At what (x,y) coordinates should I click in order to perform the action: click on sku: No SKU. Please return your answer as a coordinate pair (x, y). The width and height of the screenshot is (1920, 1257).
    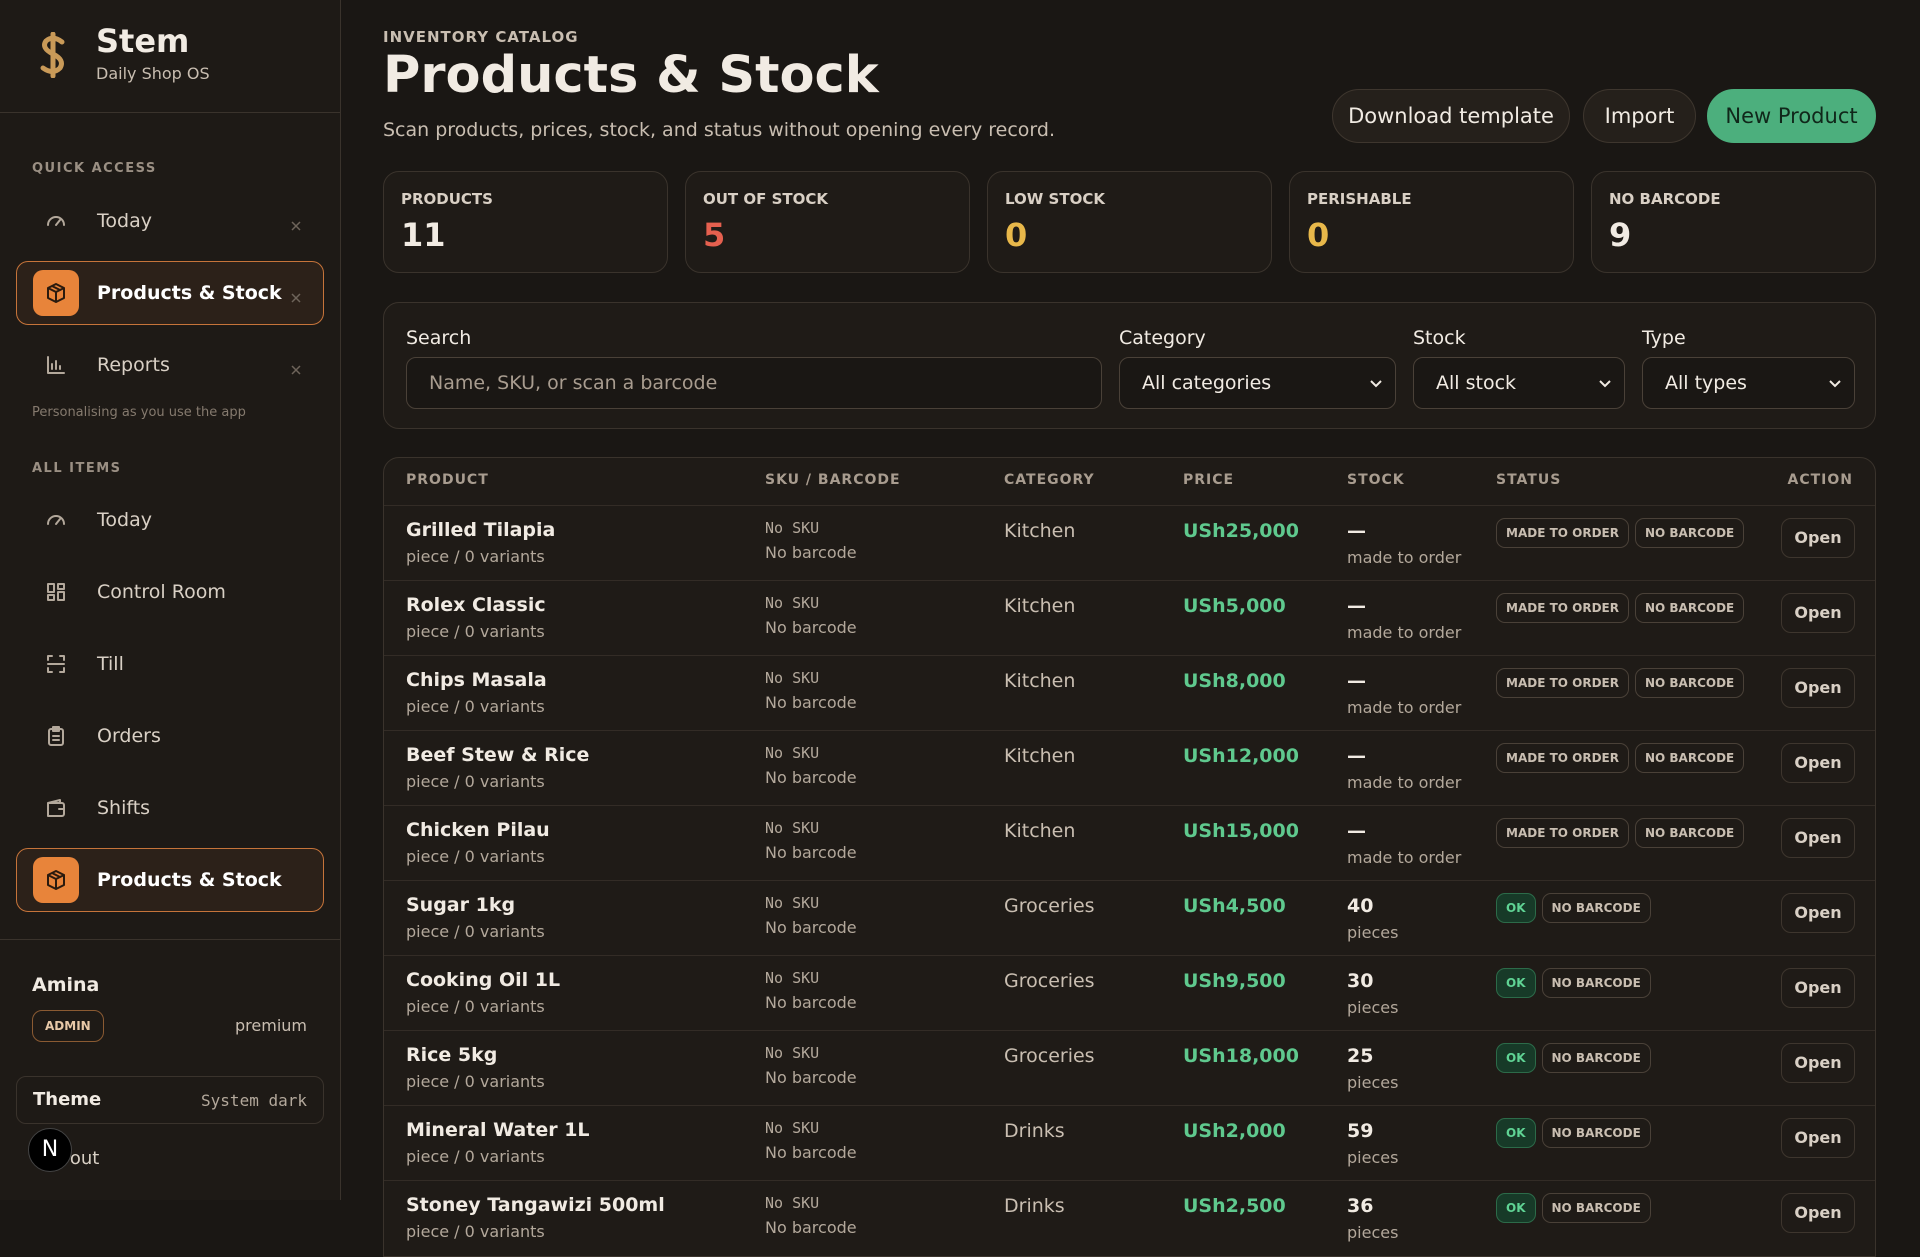
    Looking at the image, I should click on (792, 1203).